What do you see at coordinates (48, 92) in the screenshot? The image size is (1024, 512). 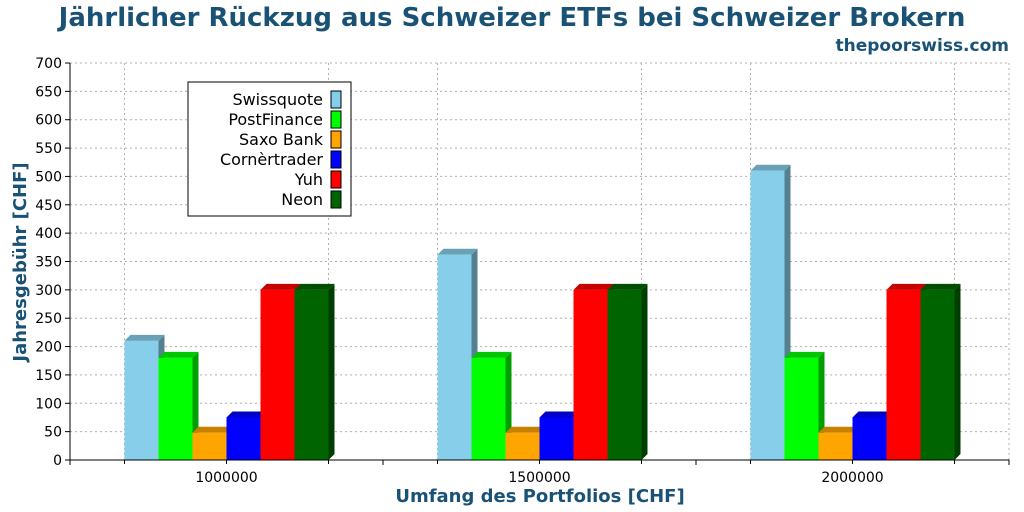 I see `y-tick-label: 650` at bounding box center [48, 92].